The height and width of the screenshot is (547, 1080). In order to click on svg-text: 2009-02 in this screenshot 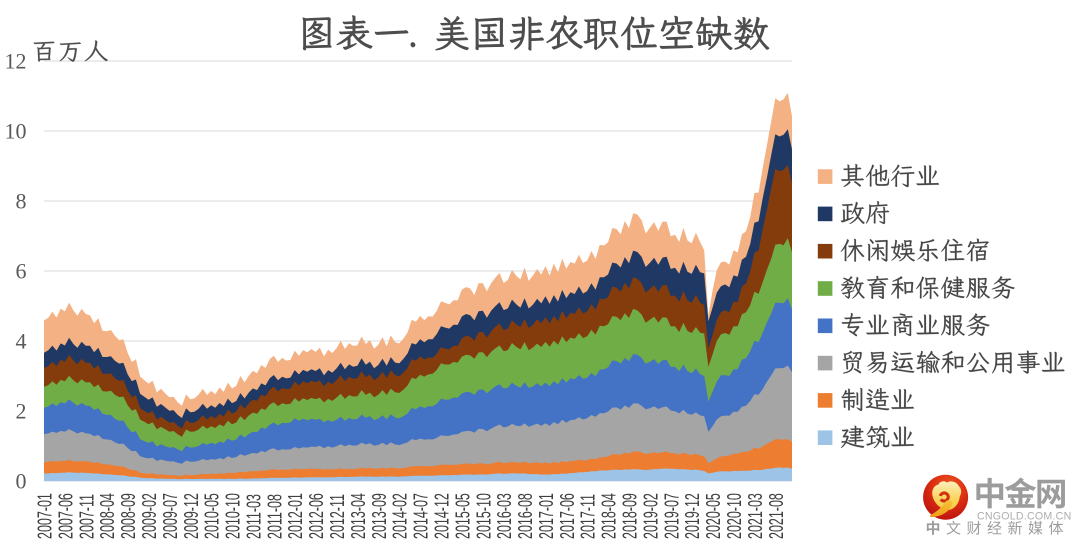, I will do `click(149, 516)`.